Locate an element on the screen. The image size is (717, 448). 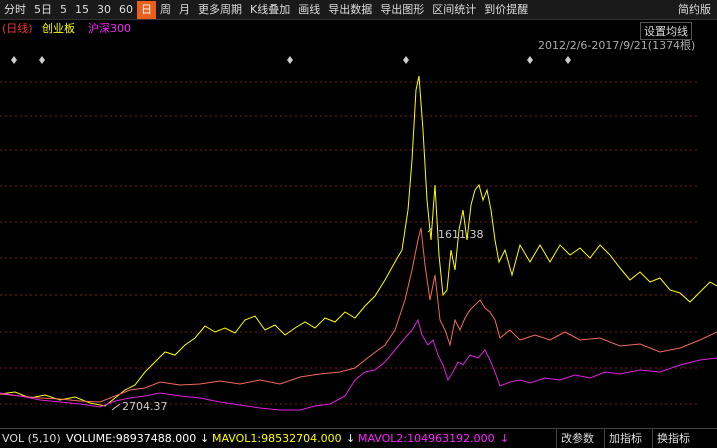
toolbar-button: 15 is located at coordinates (82, 9).